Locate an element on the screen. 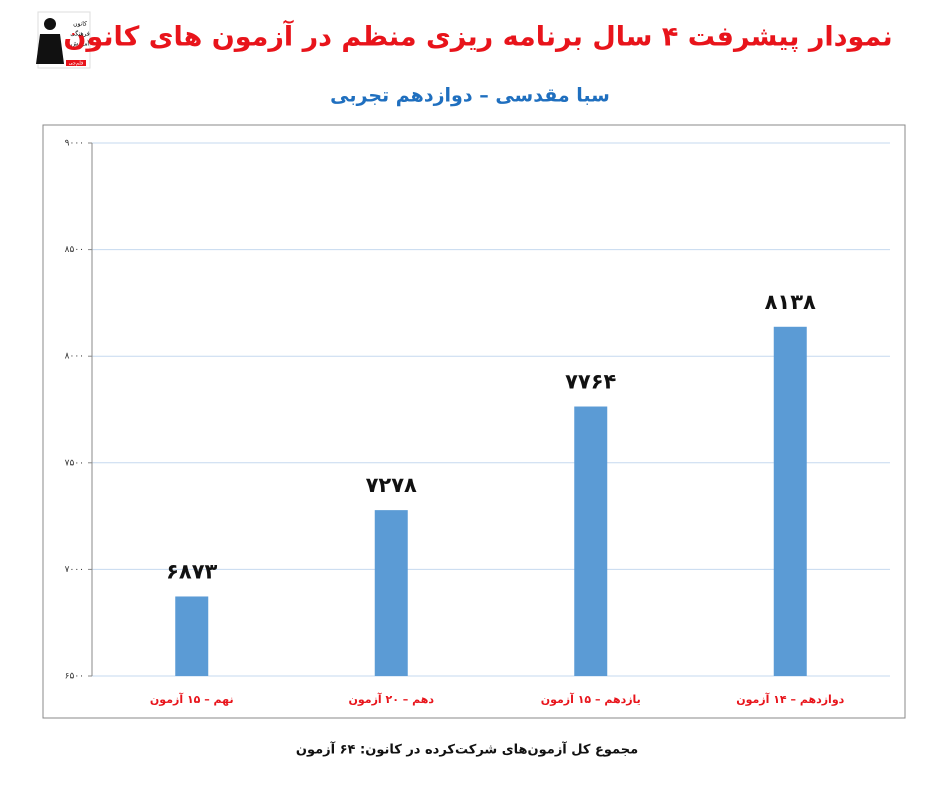 This screenshot has height=785, width=934. y-tick-label: ۸۵۰۰ is located at coordinates (74, 250).